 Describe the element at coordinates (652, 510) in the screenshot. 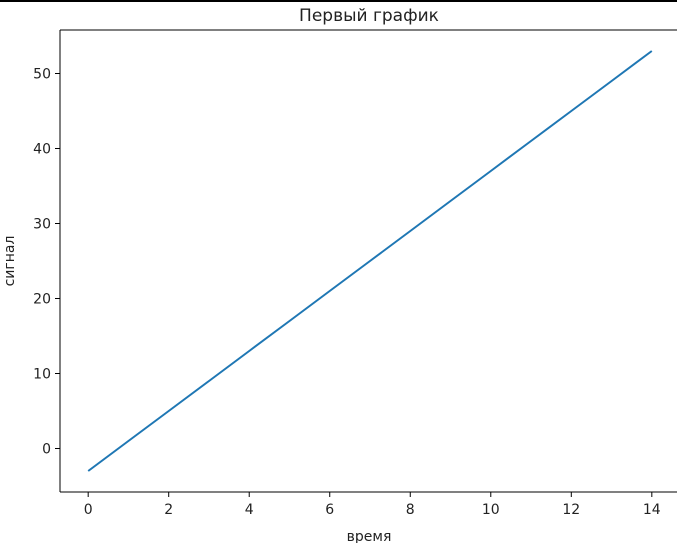

I see `x-tick-label: 14` at that location.